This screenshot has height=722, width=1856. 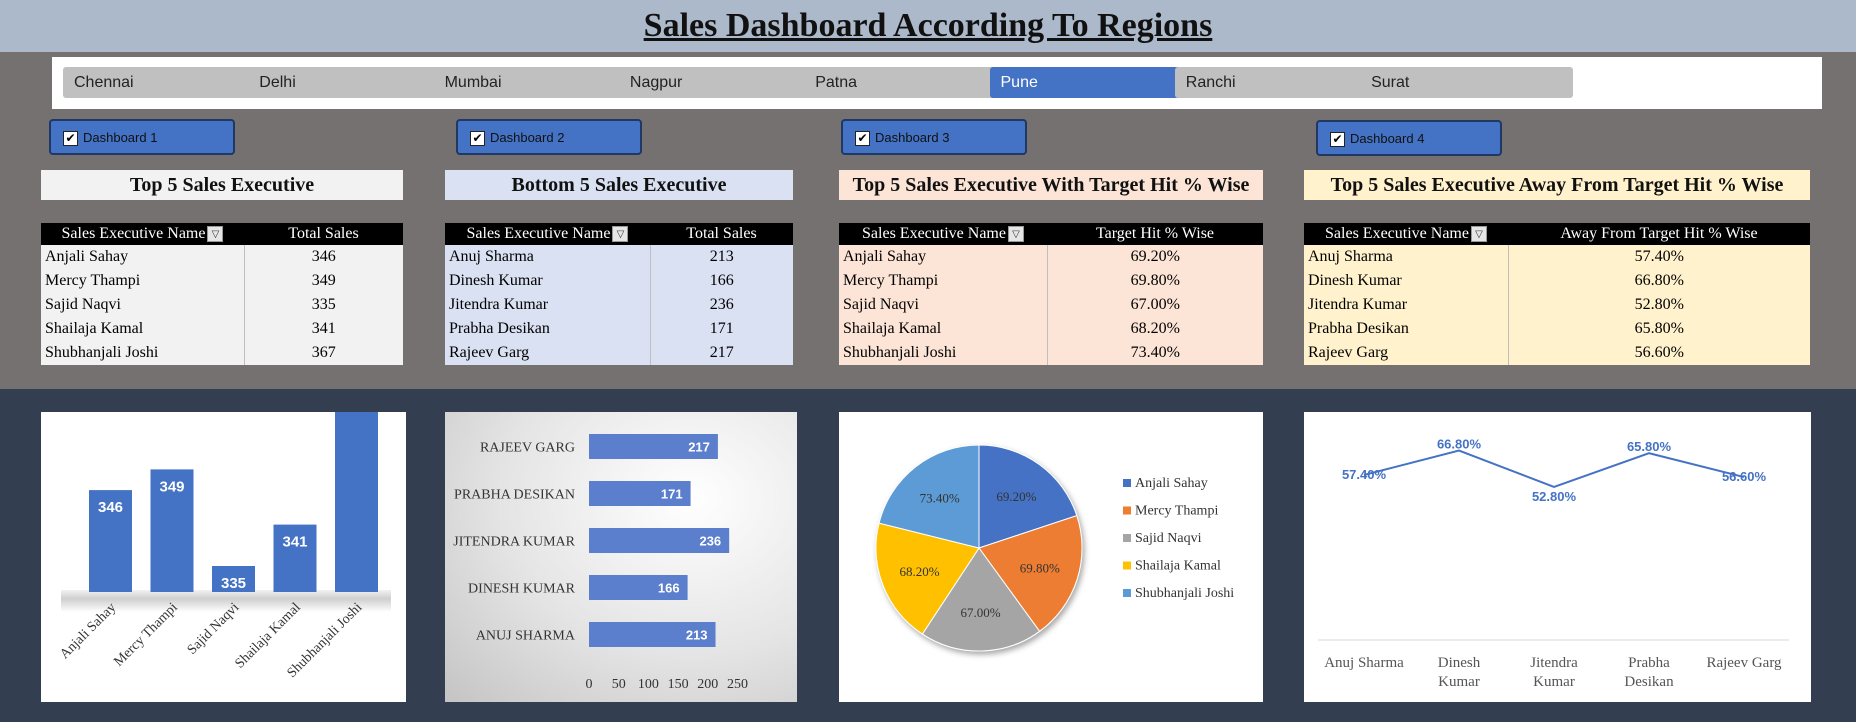 What do you see at coordinates (171, 486) in the screenshot?
I see `bar-data-label: 349` at bounding box center [171, 486].